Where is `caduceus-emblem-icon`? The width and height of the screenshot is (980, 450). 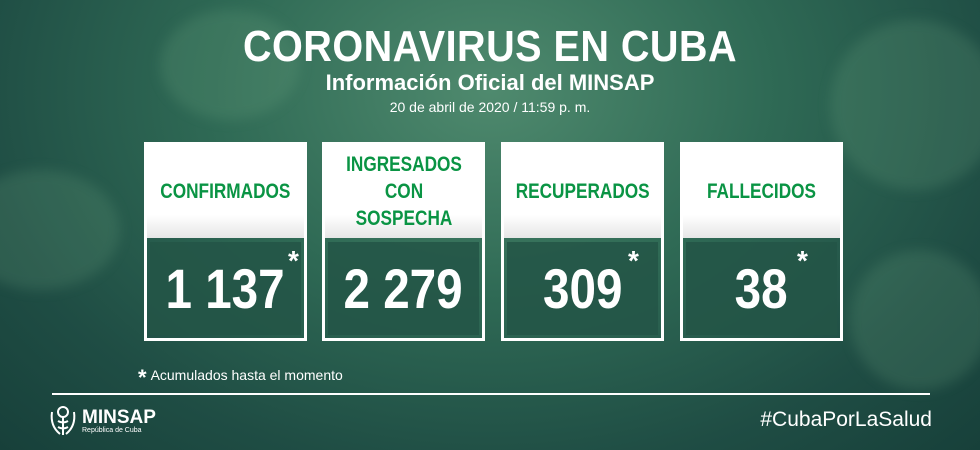 caduceus-emblem-icon is located at coordinates (63, 420).